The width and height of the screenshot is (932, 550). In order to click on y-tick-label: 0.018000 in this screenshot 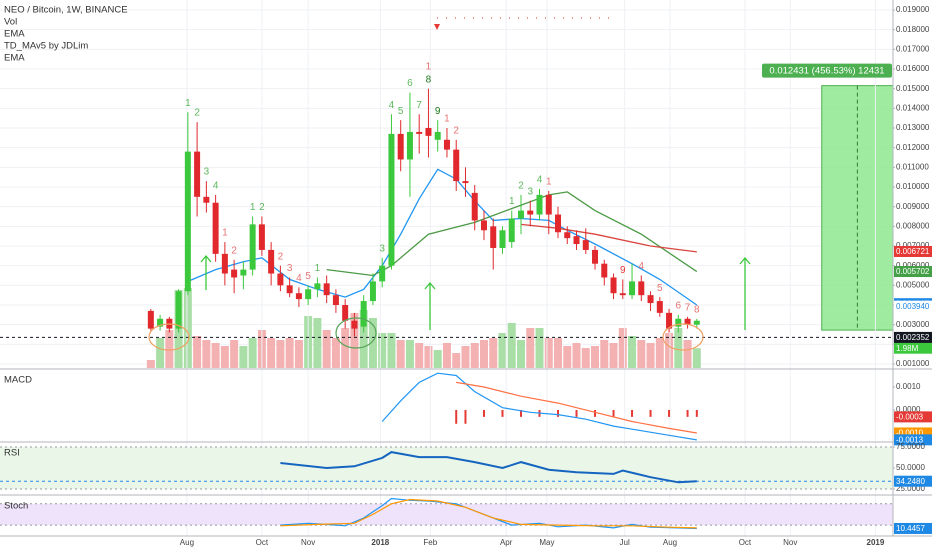, I will do `click(913, 29)`.